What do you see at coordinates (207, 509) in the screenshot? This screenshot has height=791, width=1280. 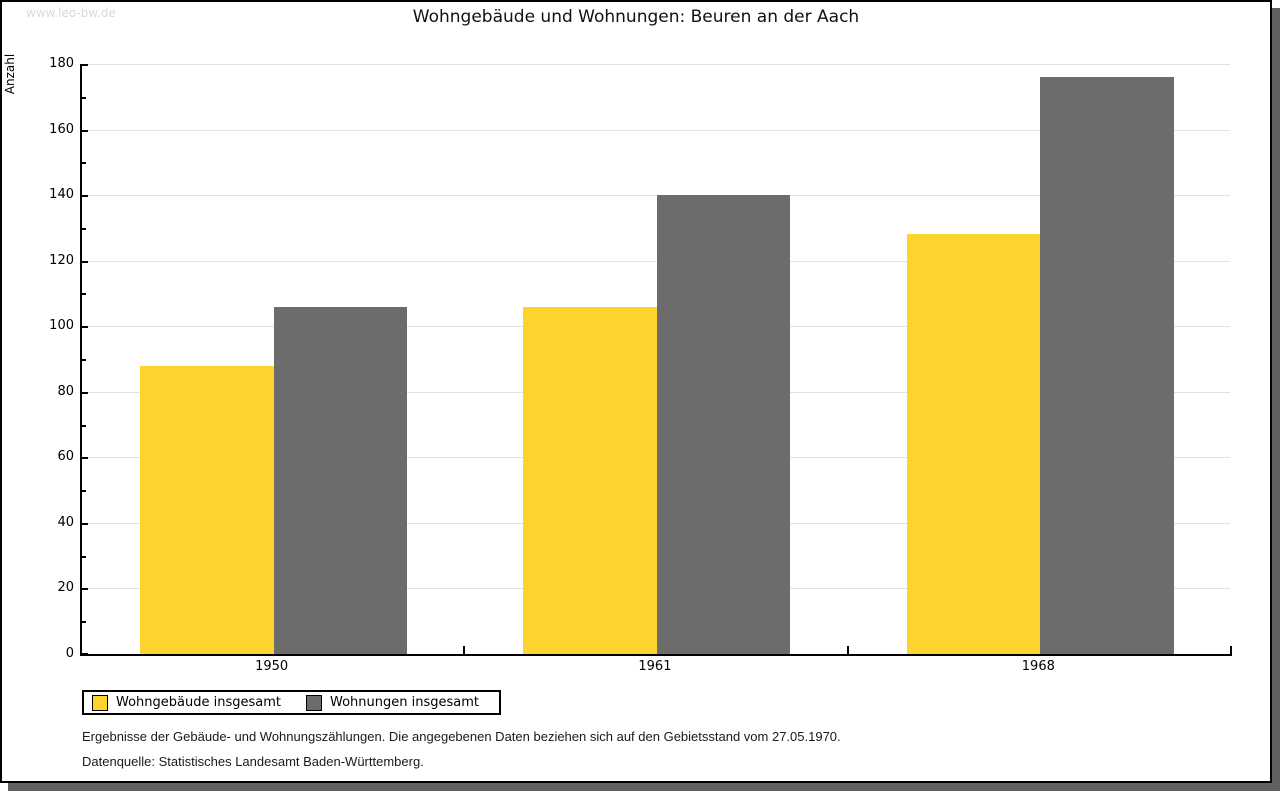 I see `bar-wohngeb-ude-insgesamt-1950` at bounding box center [207, 509].